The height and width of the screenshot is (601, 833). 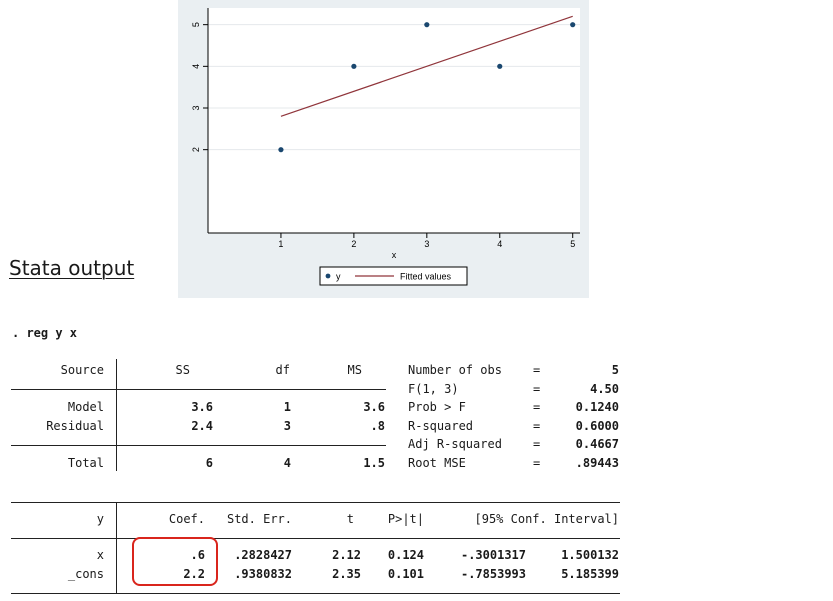 I want to click on stat-label: Adj R-squared, so click(x=455, y=444).